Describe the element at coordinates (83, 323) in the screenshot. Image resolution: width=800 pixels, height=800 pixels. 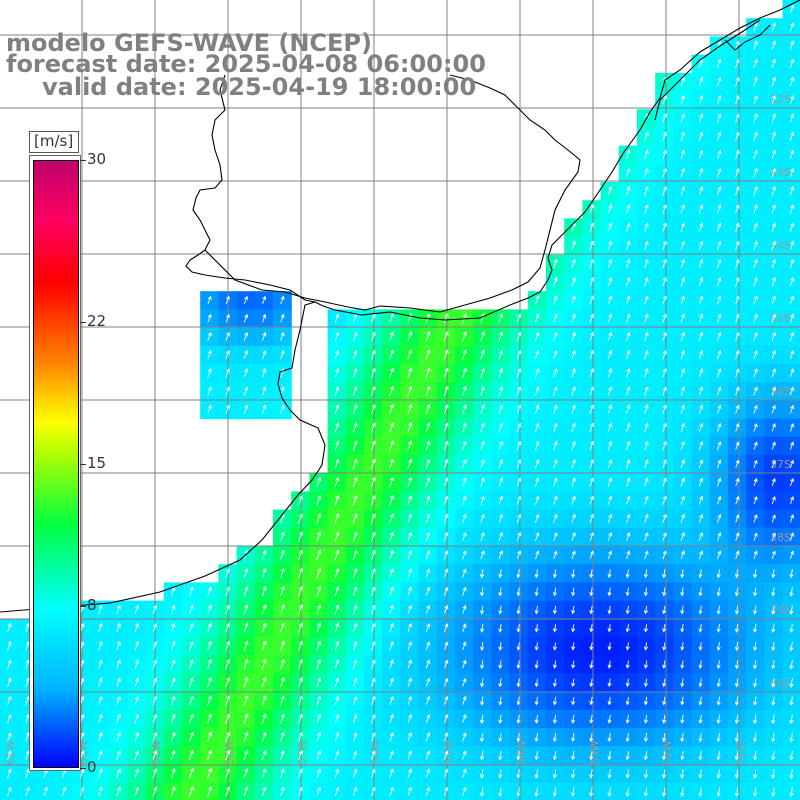
I see `colorbar-tick-mark` at that location.